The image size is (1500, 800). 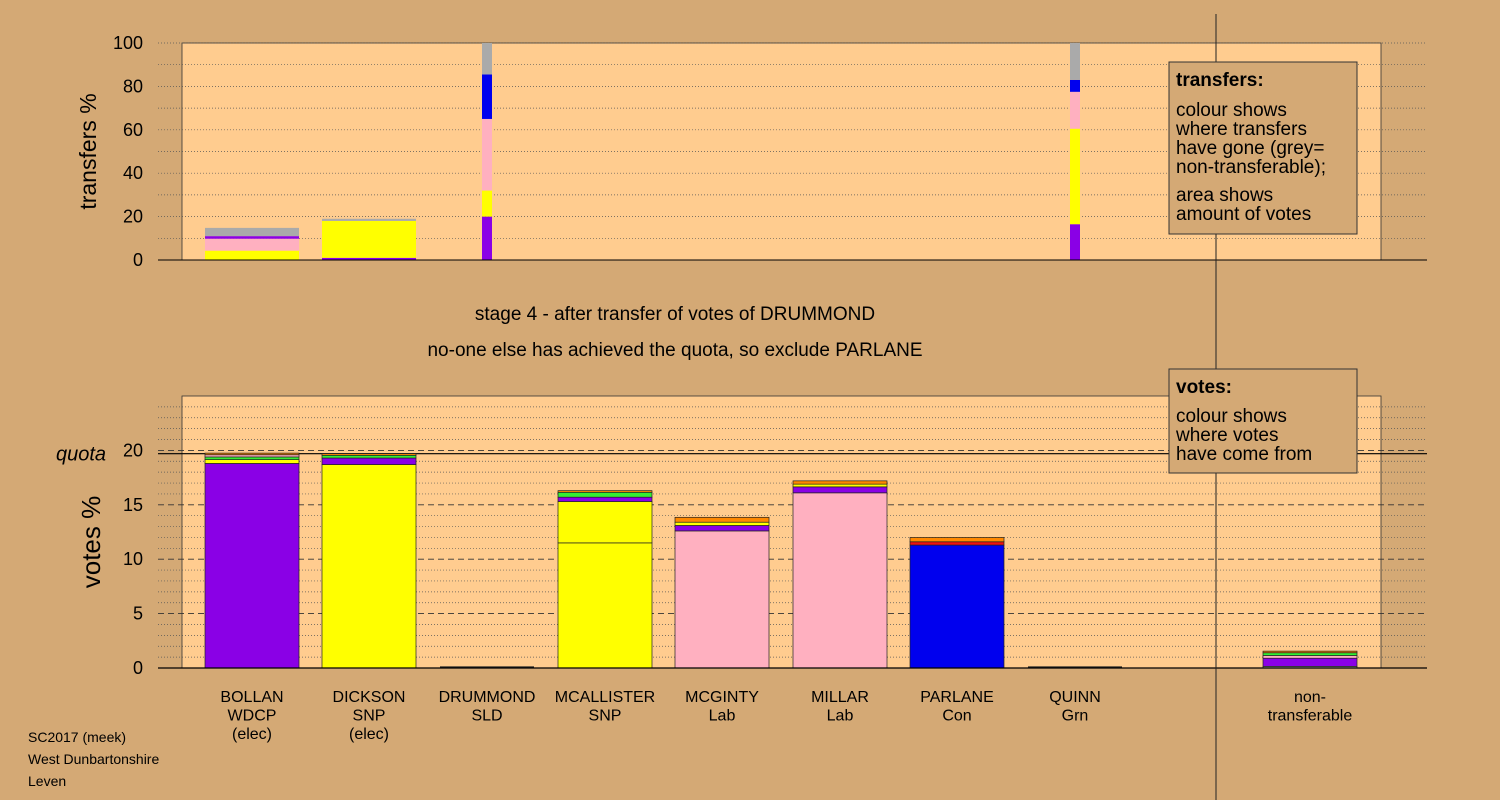 I want to click on candidate-label: WDCP, so click(x=252, y=716).